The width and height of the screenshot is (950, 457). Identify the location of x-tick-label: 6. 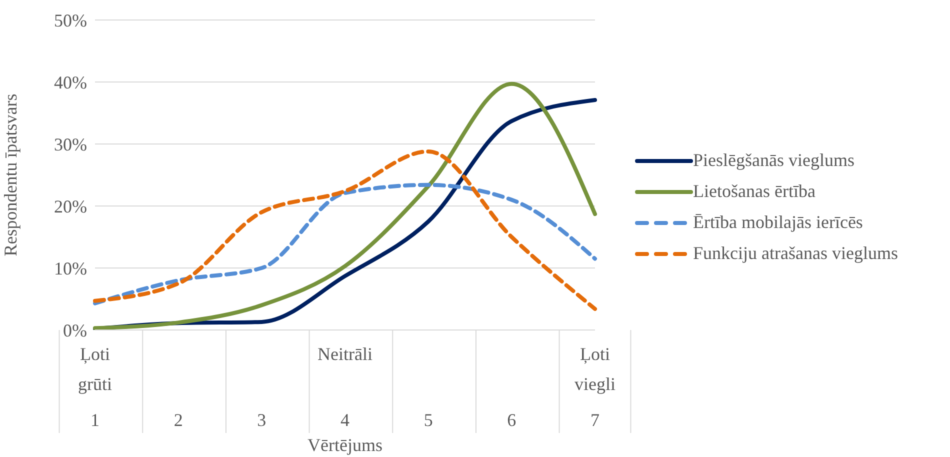
(511, 420).